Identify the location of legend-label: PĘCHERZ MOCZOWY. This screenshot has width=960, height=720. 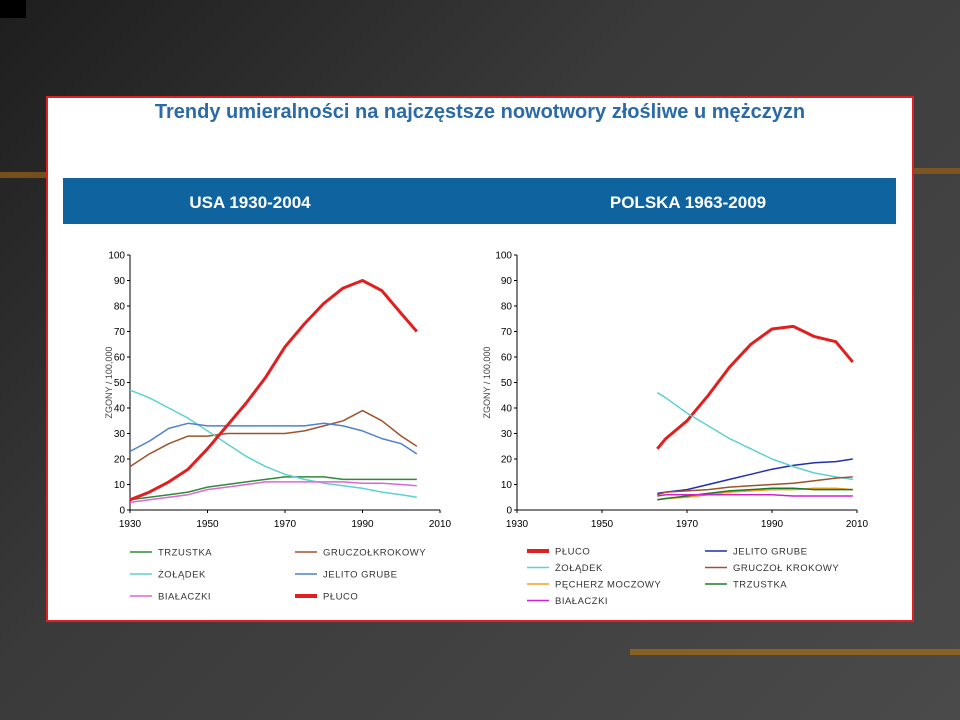
(608, 585).